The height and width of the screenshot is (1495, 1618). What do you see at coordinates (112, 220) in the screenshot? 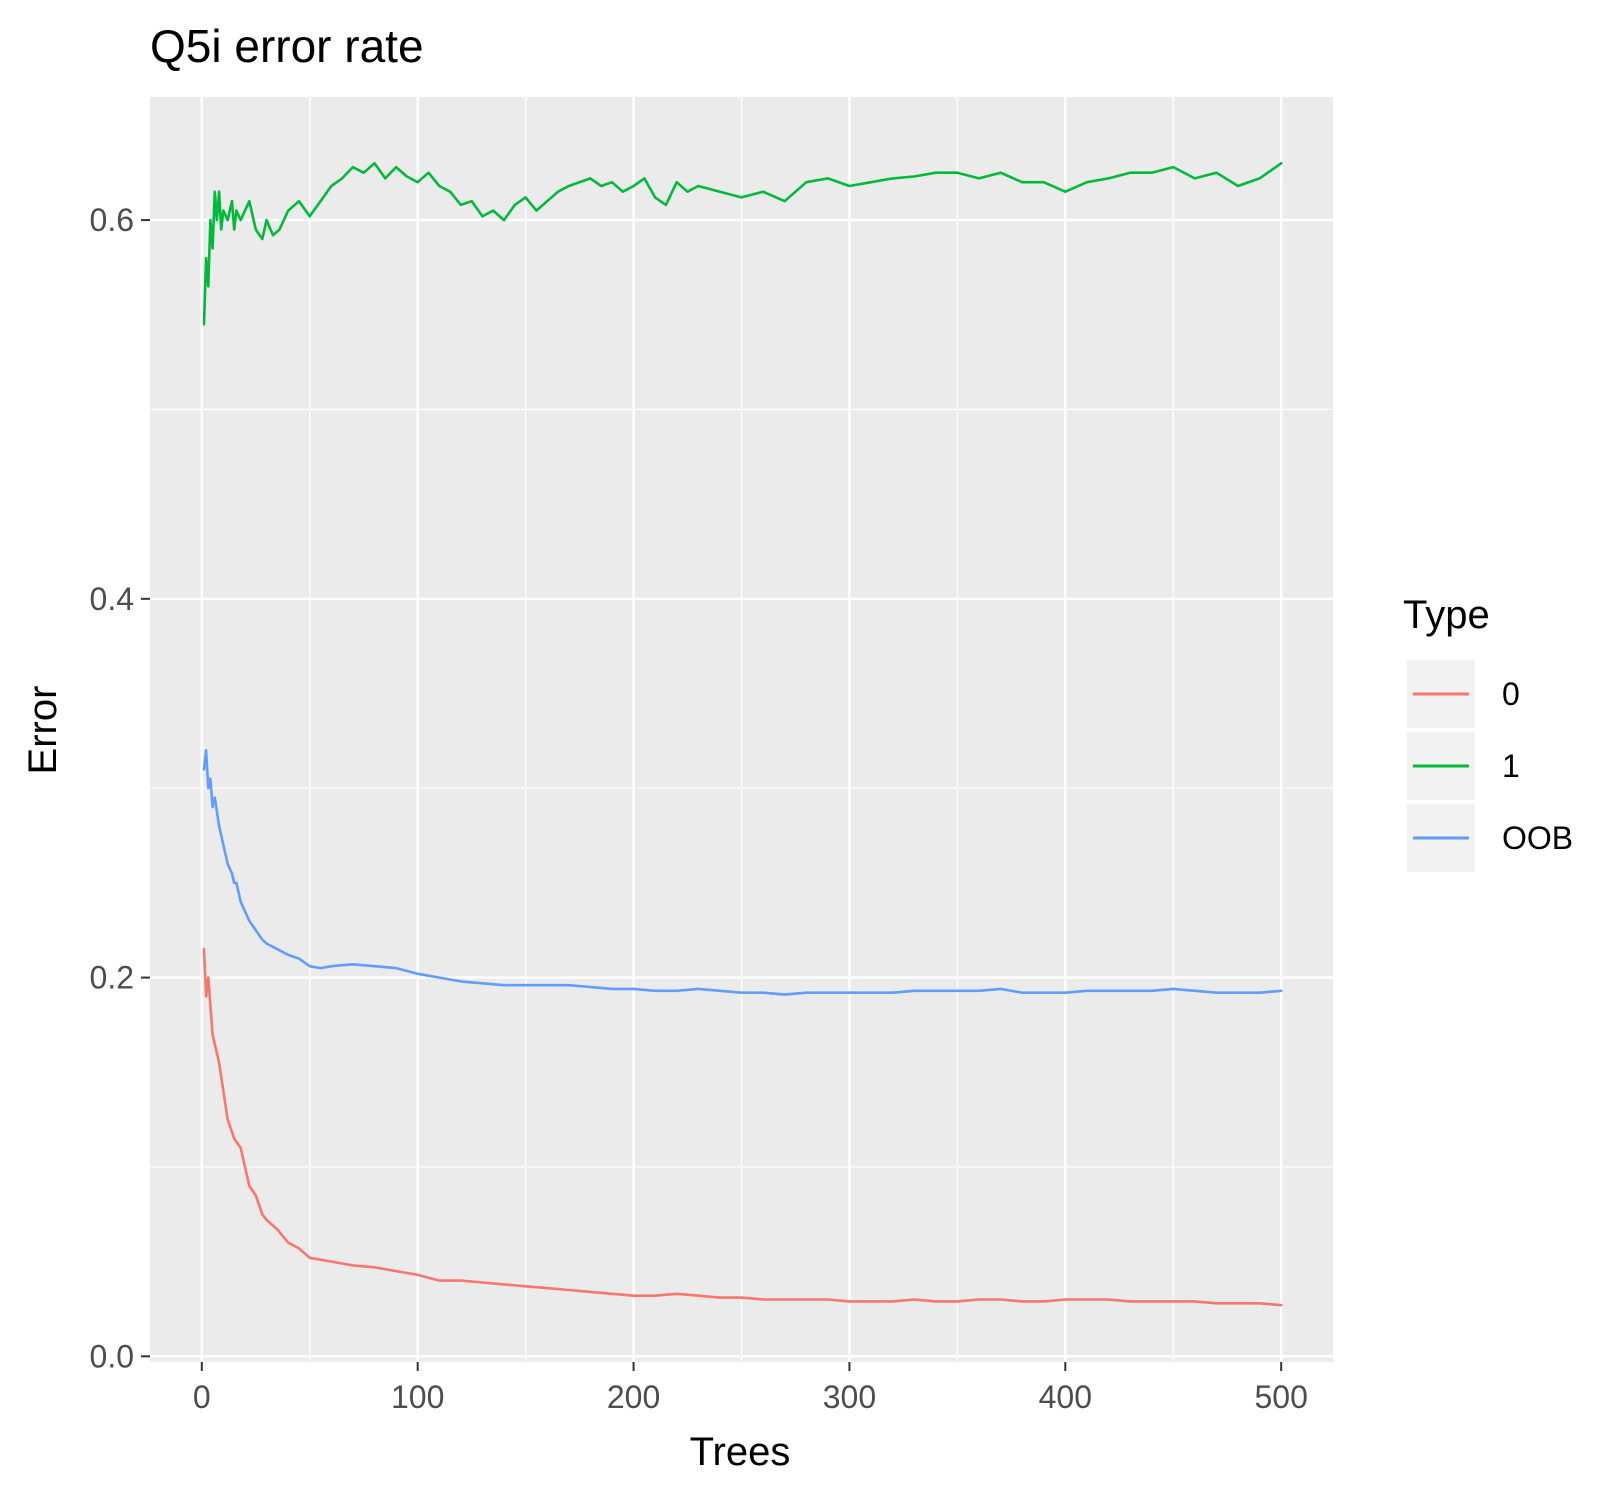
I see `y-tick-label: 0.6` at bounding box center [112, 220].